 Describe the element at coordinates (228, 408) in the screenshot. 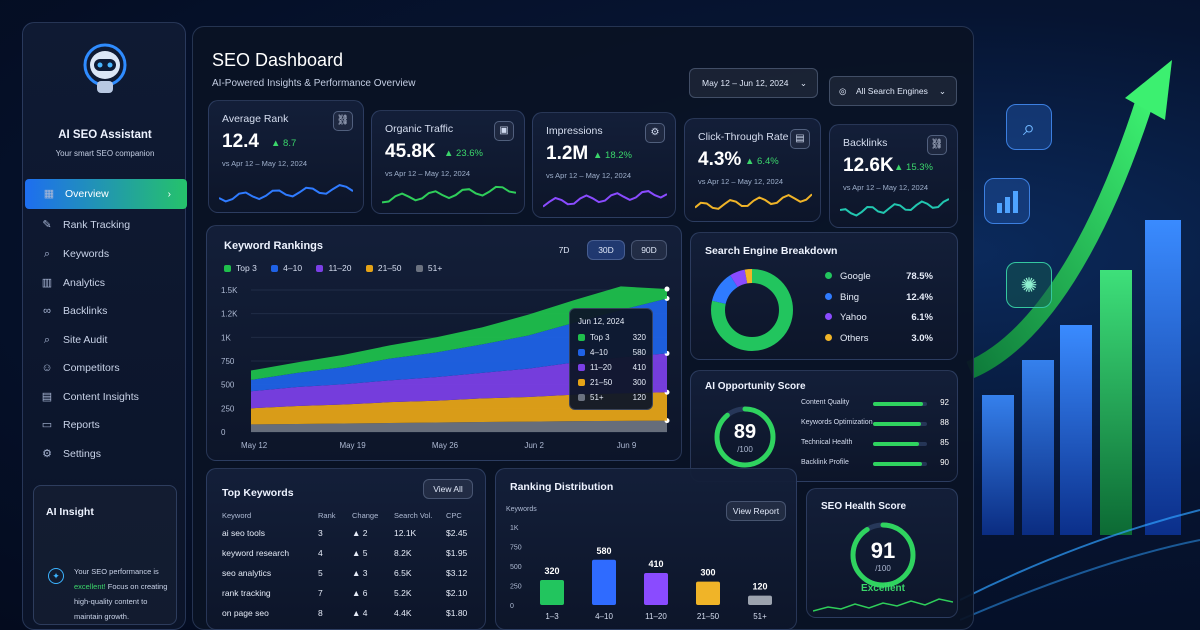

I see `y-tick-label: 250` at that location.